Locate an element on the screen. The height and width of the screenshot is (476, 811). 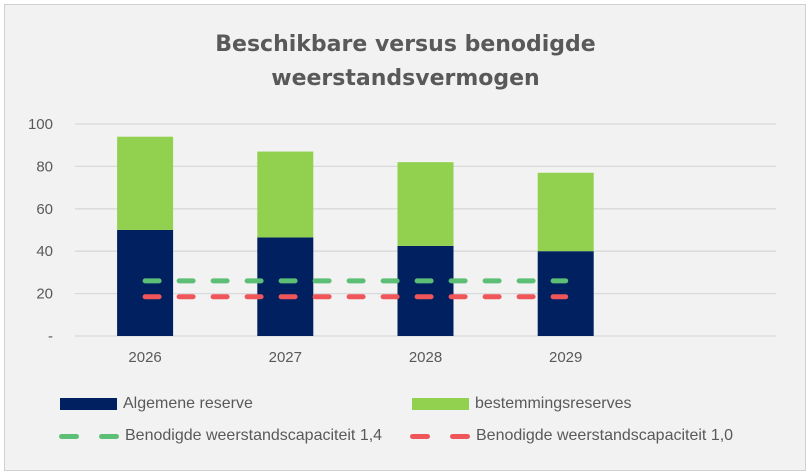
x-tick-label: 2027 is located at coordinates (285, 357).